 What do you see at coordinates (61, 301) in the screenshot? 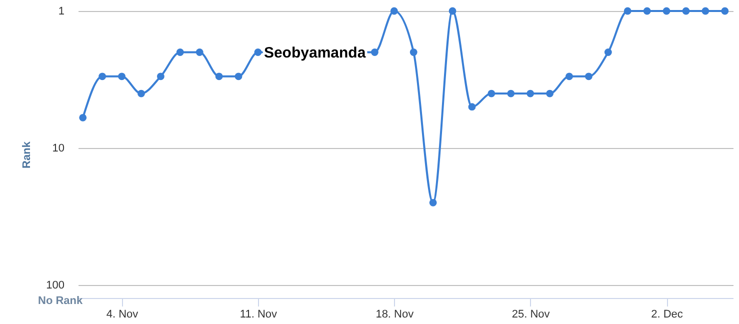
I see `annotation: No Rank` at bounding box center [61, 301].